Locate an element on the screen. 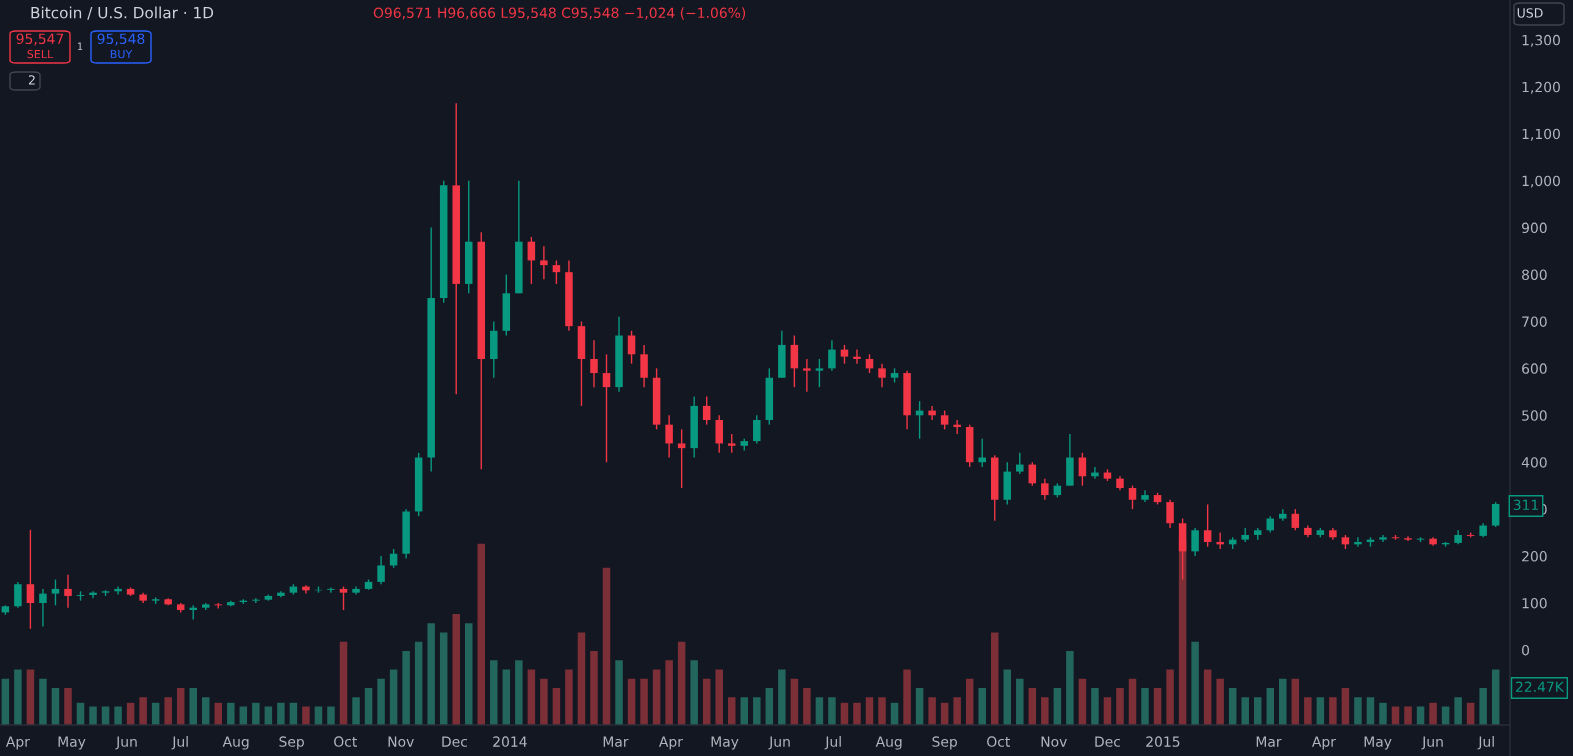  y-tick-label: 800 is located at coordinates (1534, 274).